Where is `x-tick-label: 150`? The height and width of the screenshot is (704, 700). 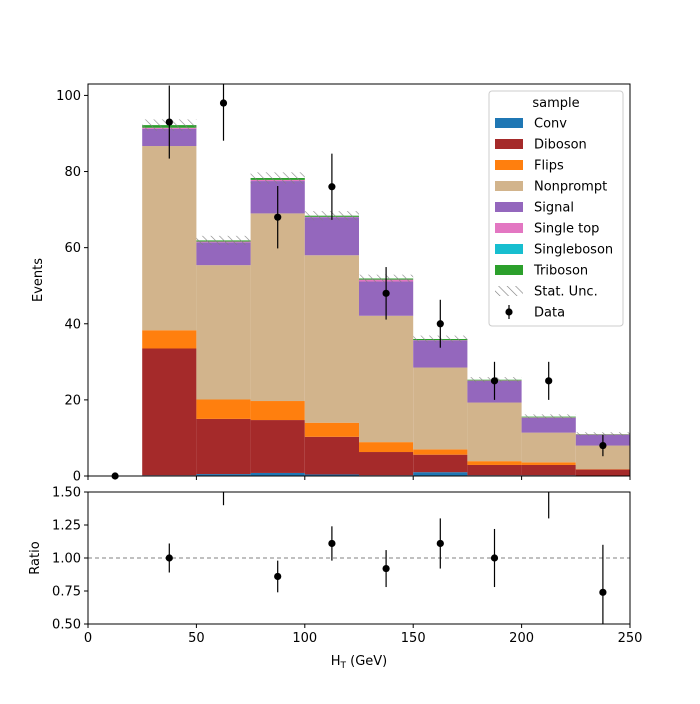 x-tick-label: 150 is located at coordinates (413, 638).